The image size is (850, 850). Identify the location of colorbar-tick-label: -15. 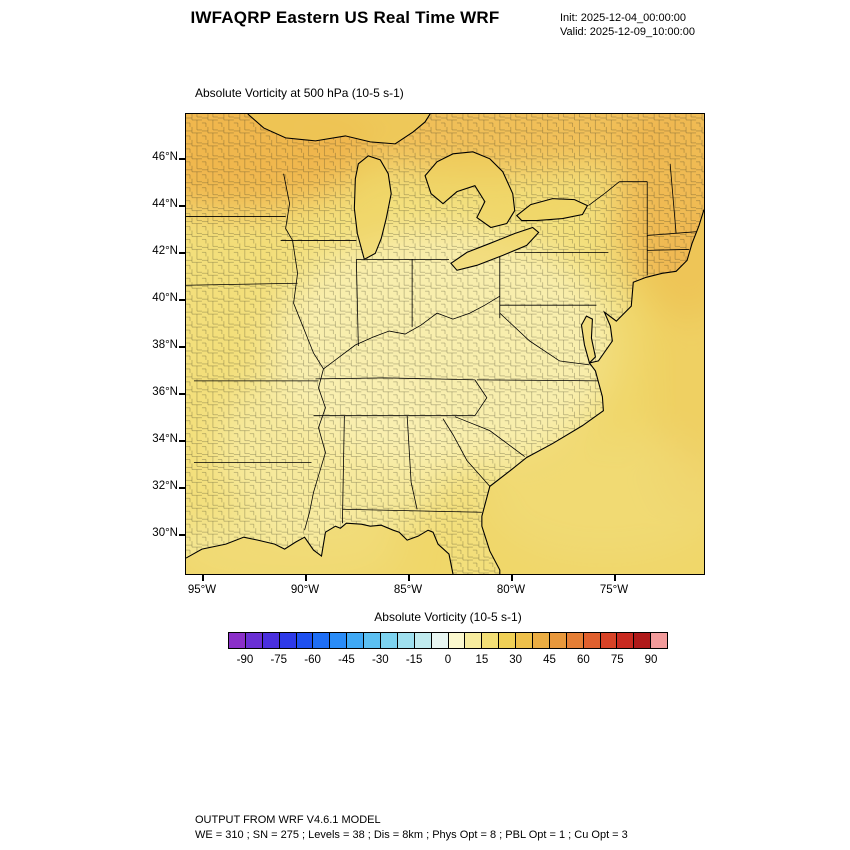
(414, 660).